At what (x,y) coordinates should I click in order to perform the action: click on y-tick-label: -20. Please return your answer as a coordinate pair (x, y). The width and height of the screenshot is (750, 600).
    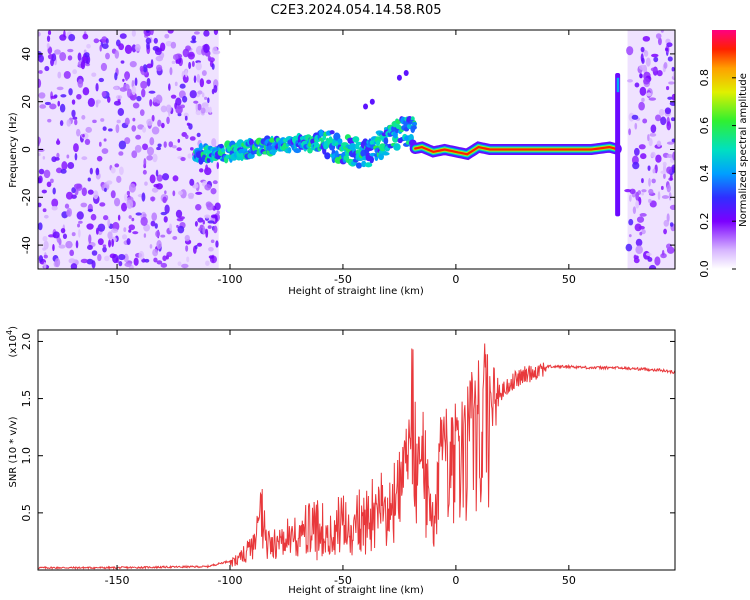
    Looking at the image, I should click on (26, 197).